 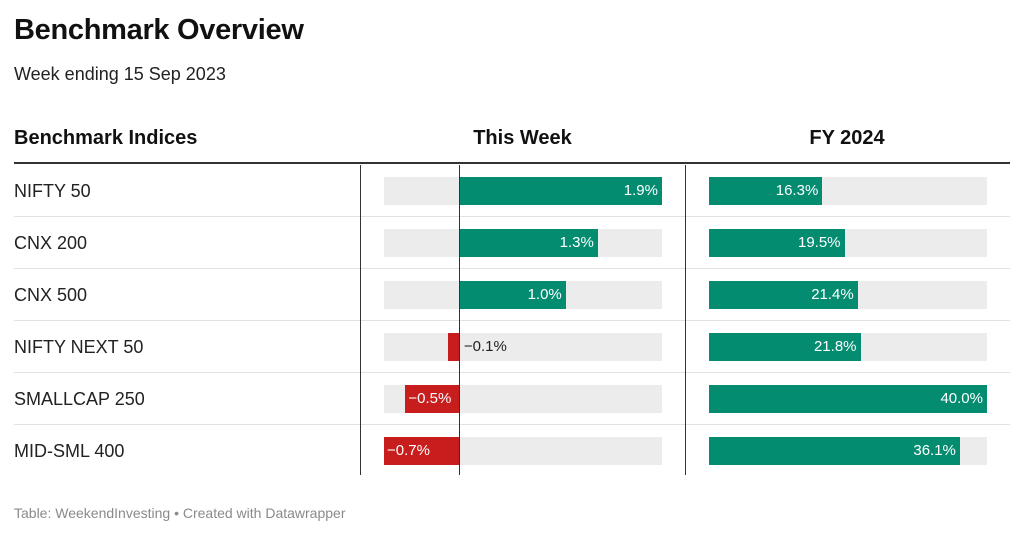 I want to click on table-row: SMALLCAP 250 −0.5% 40.0%, so click(x=512, y=399).